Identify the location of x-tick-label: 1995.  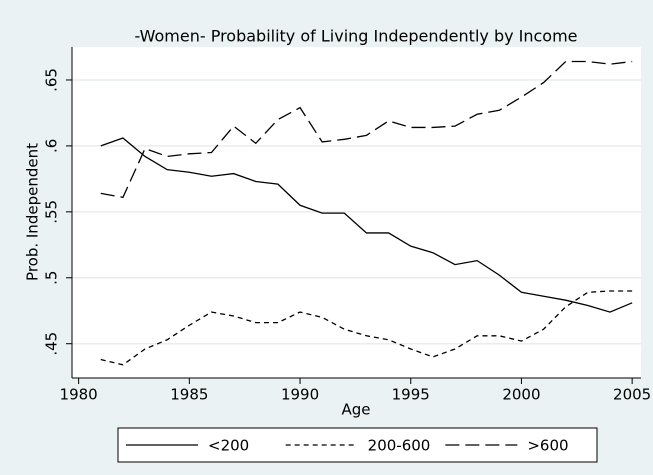
(411, 395).